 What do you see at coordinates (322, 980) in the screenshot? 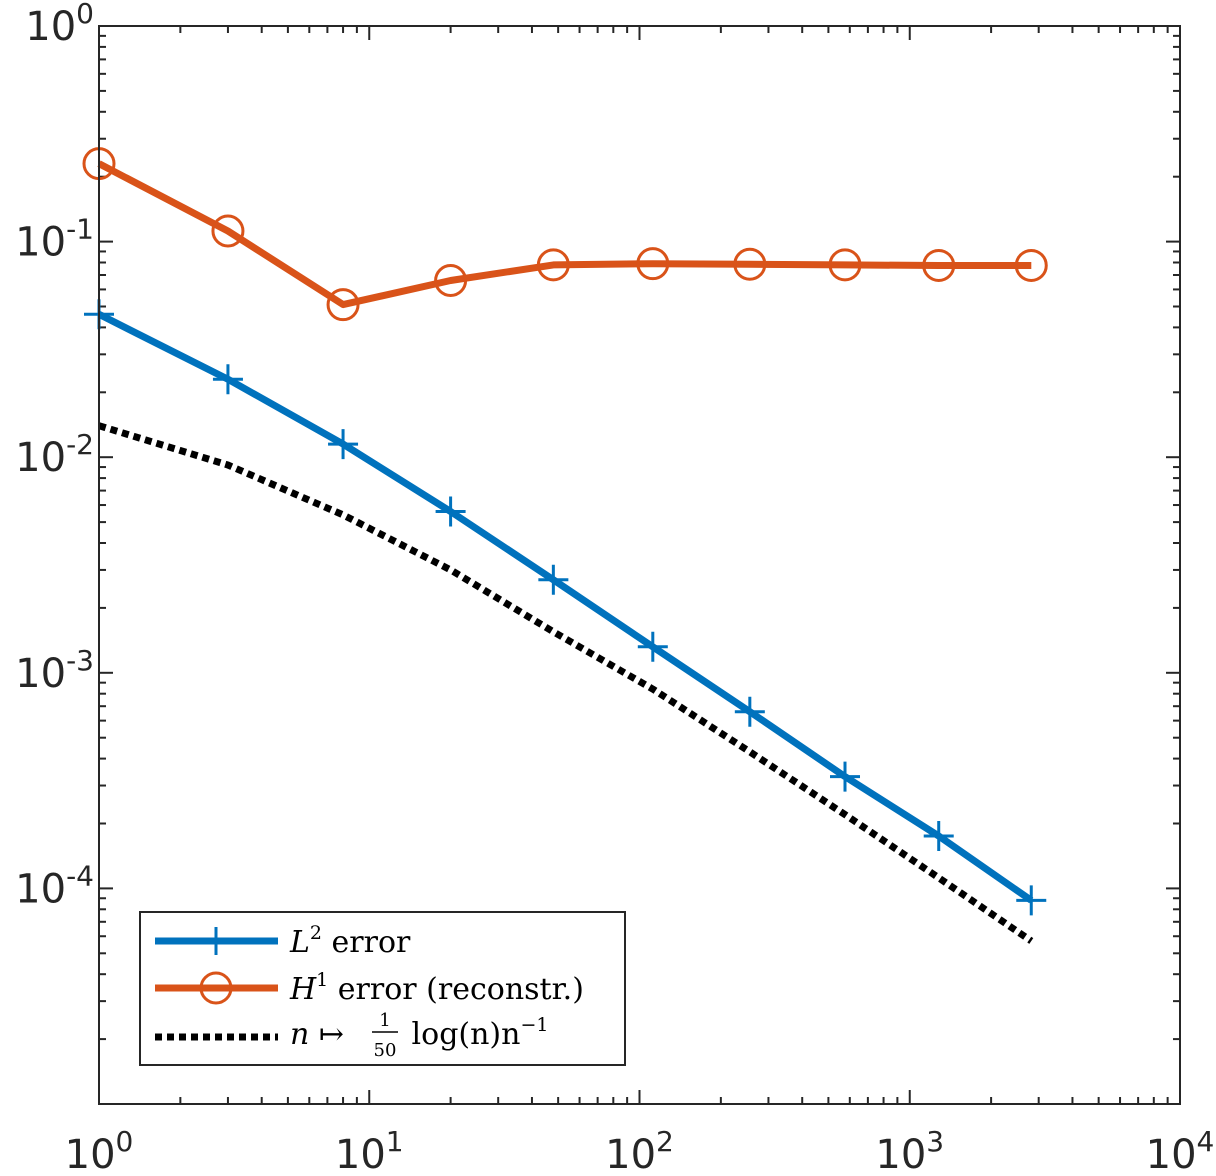
I see `legend-label-h1-sup: 1` at bounding box center [322, 980].